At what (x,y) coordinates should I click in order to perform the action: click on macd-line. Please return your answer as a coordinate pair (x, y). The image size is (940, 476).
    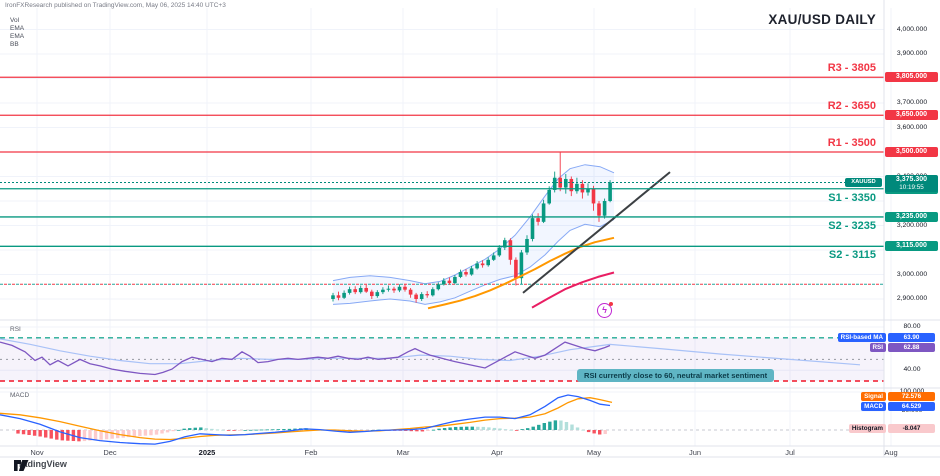
    Looking at the image, I should click on (305, 419).